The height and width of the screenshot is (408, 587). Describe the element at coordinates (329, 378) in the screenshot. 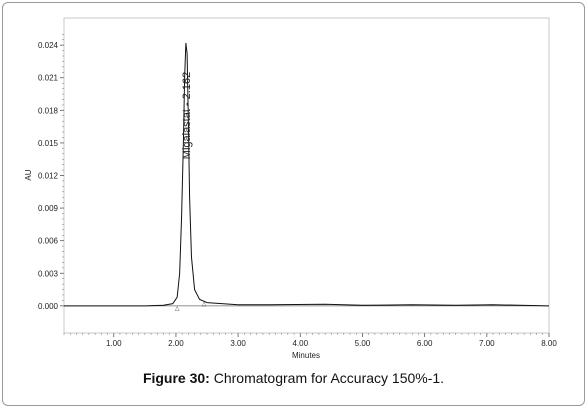

I see `caption-text: Chromatogram for Accuracy 150%-1.` at that location.